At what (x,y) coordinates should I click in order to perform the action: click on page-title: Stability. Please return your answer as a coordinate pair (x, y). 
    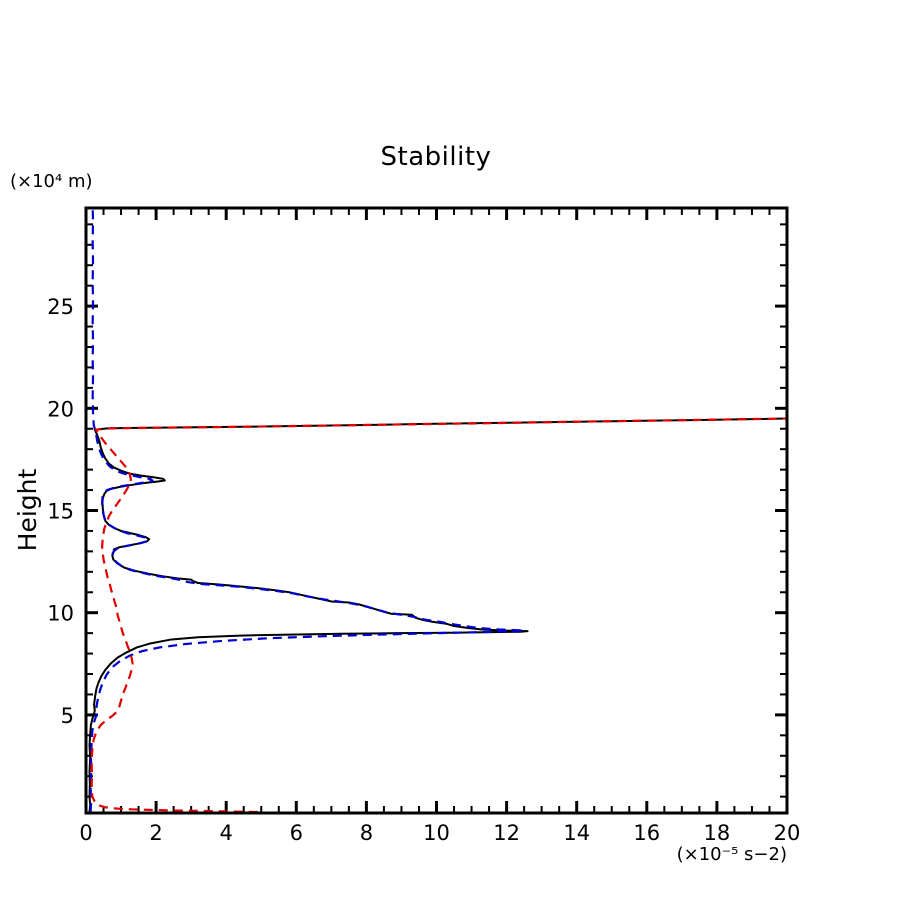
    Looking at the image, I should click on (436, 157).